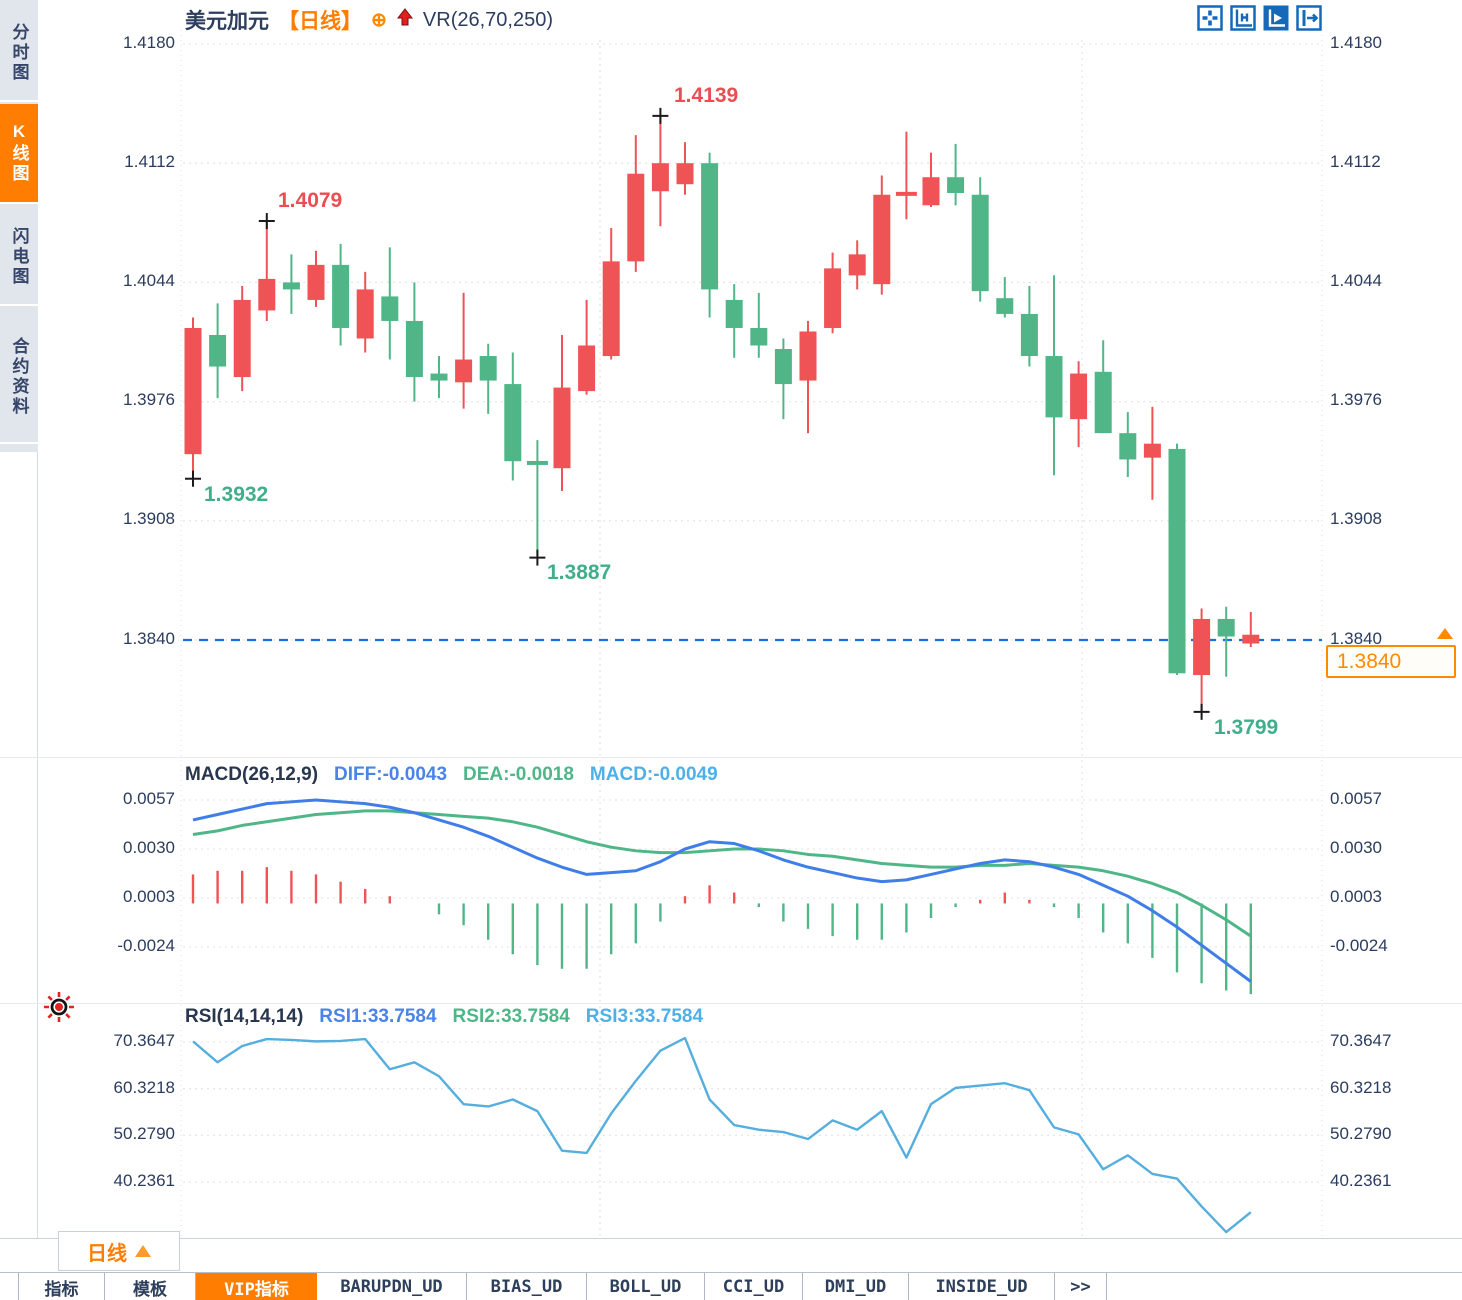  Describe the element at coordinates (107, 1253) in the screenshot. I see `period-selector-label: 日线` at that location.